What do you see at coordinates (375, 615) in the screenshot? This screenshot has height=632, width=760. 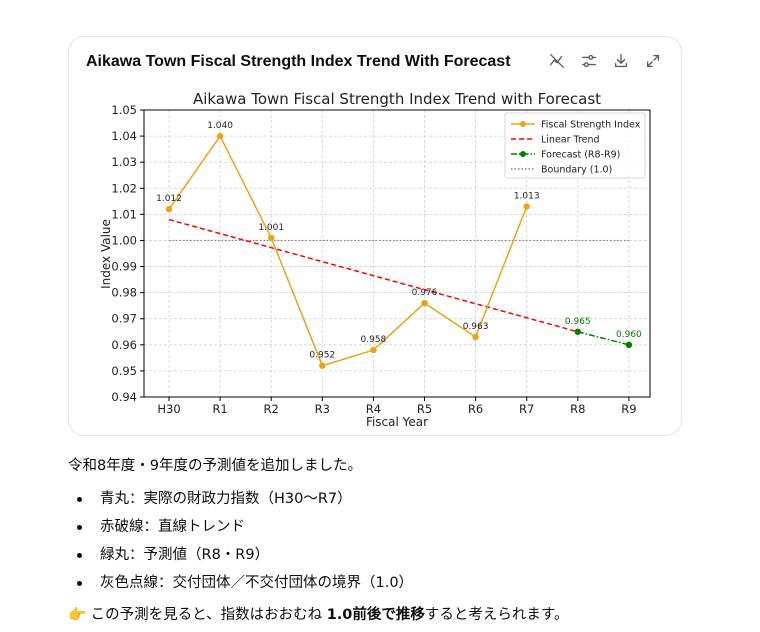 I see `conclusion-bold: 1.0前後で推移` at bounding box center [375, 615].